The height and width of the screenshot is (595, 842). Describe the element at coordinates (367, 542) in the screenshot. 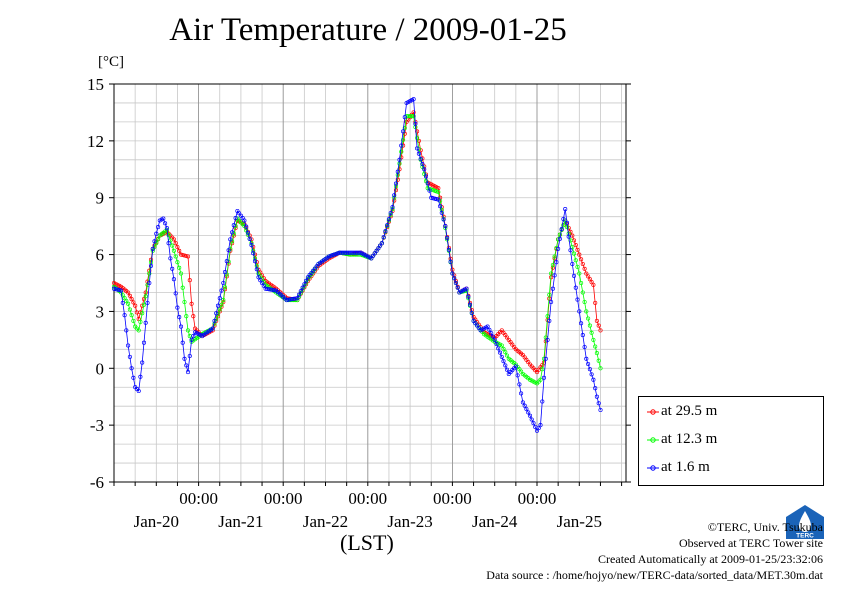

I see `x-axis-label: (LST)` at that location.